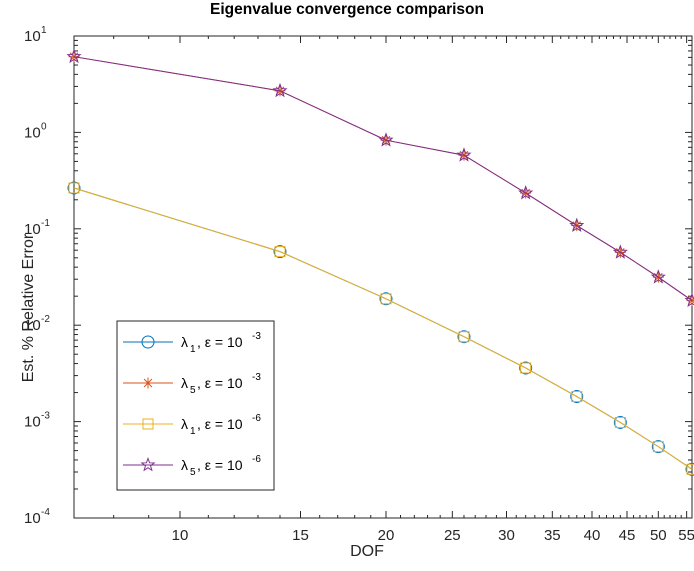  What do you see at coordinates (28, 308) in the screenshot?
I see `y-axis-label: Est. % Relative Error` at bounding box center [28, 308].